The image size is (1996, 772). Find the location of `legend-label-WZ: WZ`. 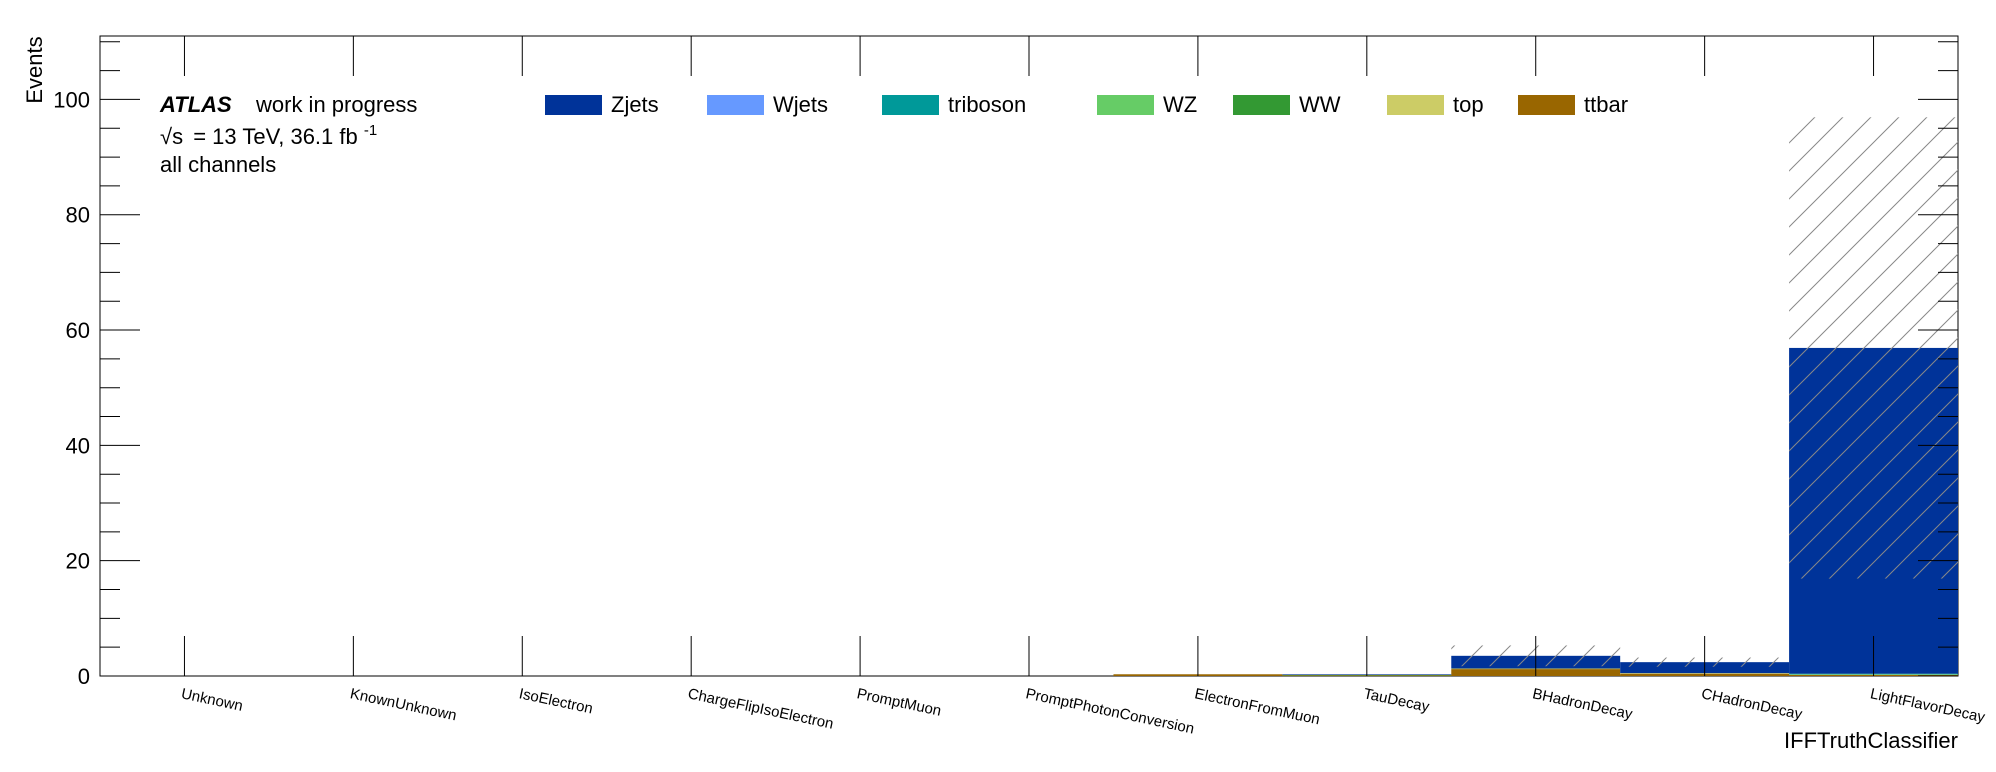

legend-label-WZ: WZ is located at coordinates (1180, 104).